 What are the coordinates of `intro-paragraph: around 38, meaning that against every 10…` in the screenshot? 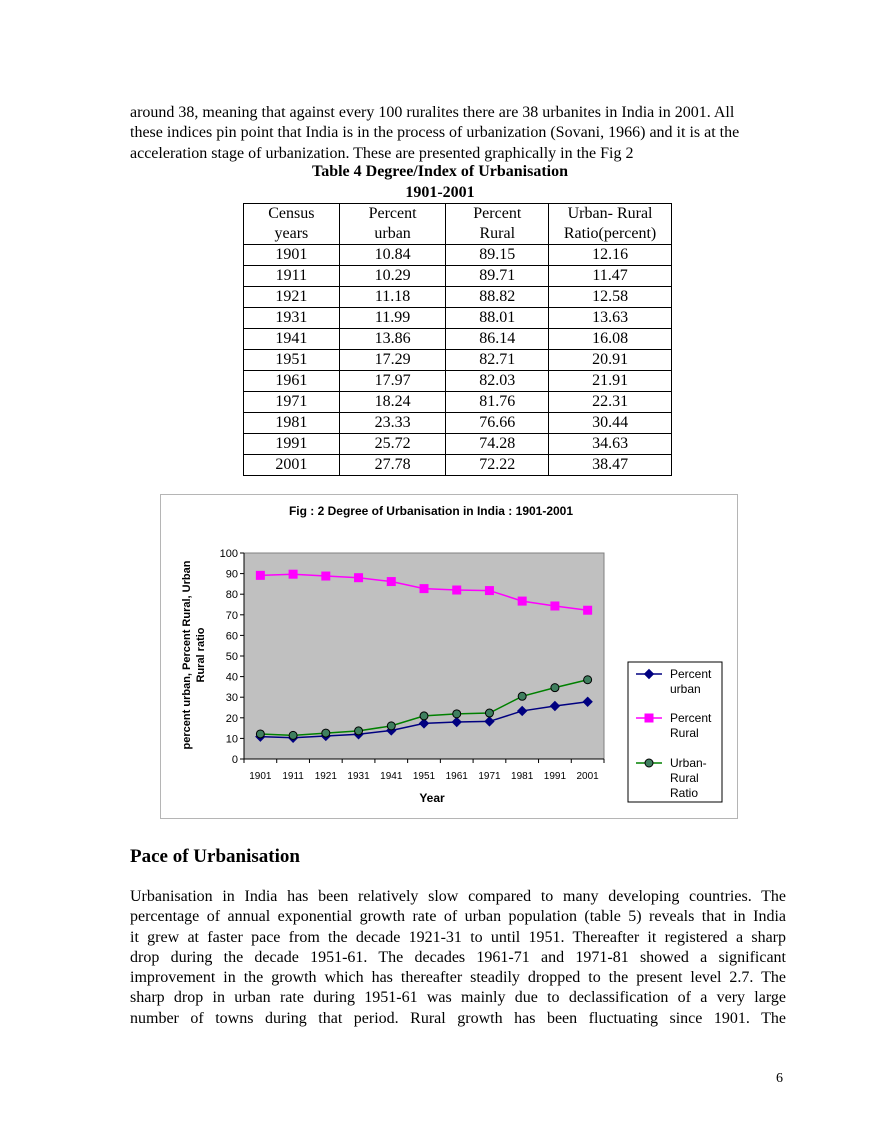 It's located at (458, 133).